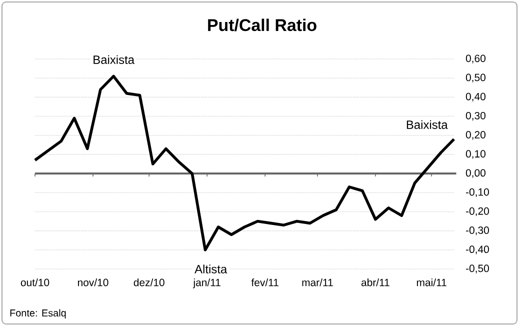 The width and height of the screenshot is (519, 326). What do you see at coordinates (476, 97) in the screenshot?
I see `y-tick-label: 0,40` at bounding box center [476, 97].